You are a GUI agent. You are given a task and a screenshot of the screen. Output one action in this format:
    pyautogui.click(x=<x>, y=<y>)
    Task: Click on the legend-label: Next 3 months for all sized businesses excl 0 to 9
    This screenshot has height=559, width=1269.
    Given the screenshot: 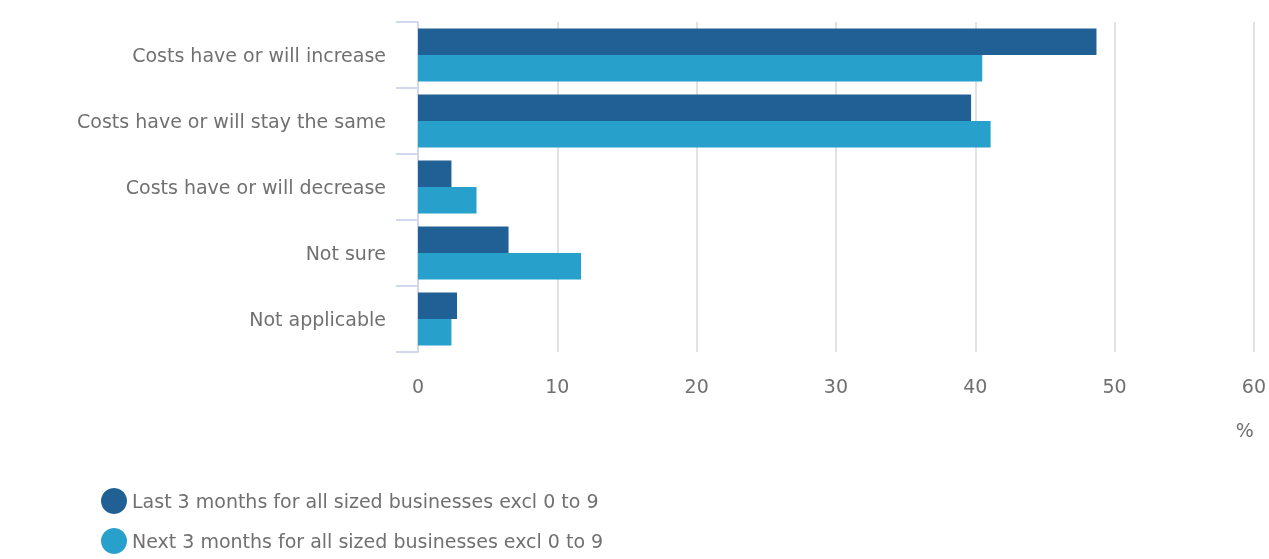 What is the action you would take?
    pyautogui.click(x=368, y=541)
    